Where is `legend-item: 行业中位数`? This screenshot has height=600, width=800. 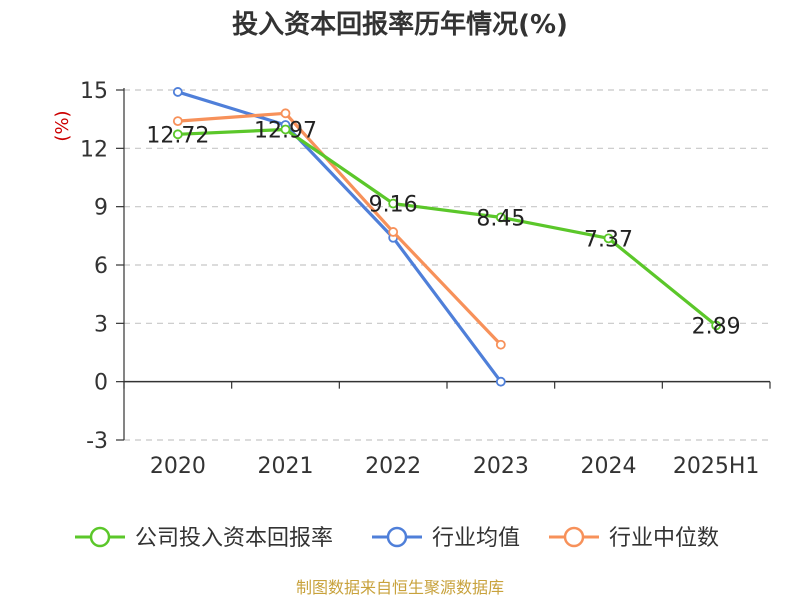 legend-item: 行业中位数 is located at coordinates (634, 538).